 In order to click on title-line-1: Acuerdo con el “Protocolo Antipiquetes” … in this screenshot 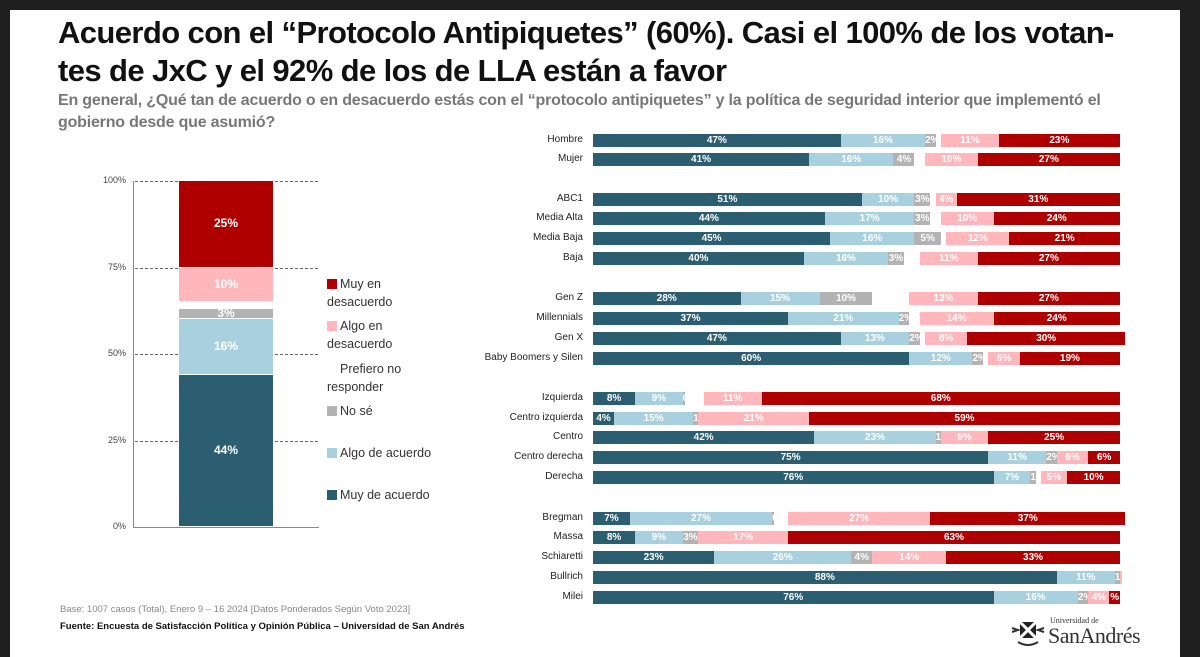, I will do `click(586, 32)`.